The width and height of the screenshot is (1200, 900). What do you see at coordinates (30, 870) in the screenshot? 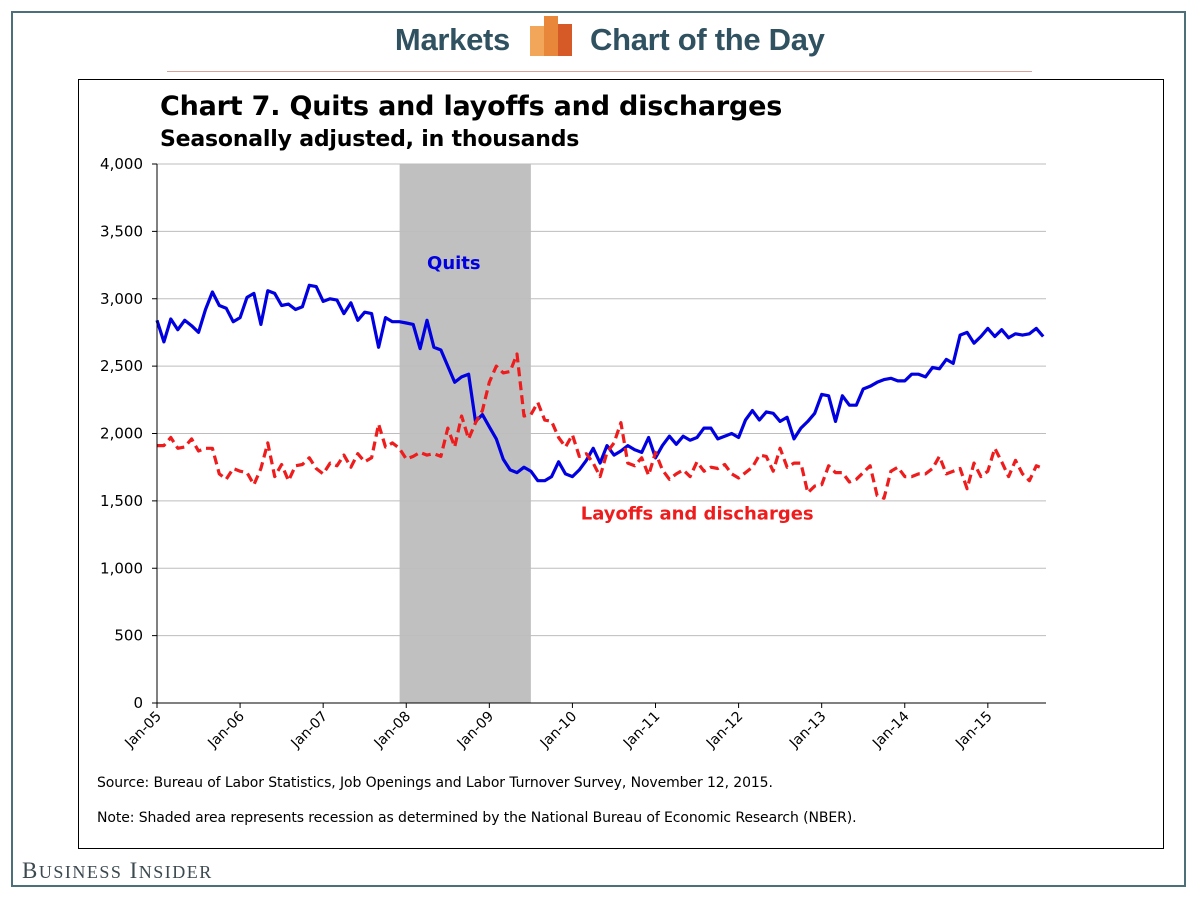
I see `brand-b: B` at bounding box center [30, 870].